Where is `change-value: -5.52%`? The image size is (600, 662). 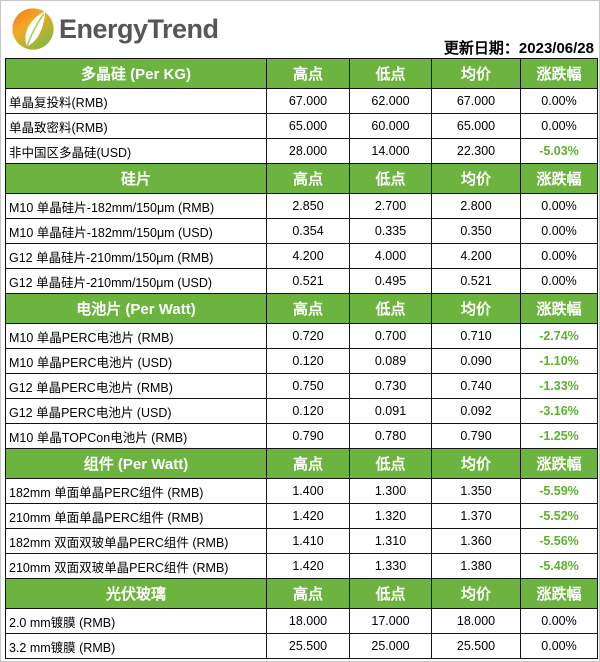
change-value: -5.52% is located at coordinates (559, 516).